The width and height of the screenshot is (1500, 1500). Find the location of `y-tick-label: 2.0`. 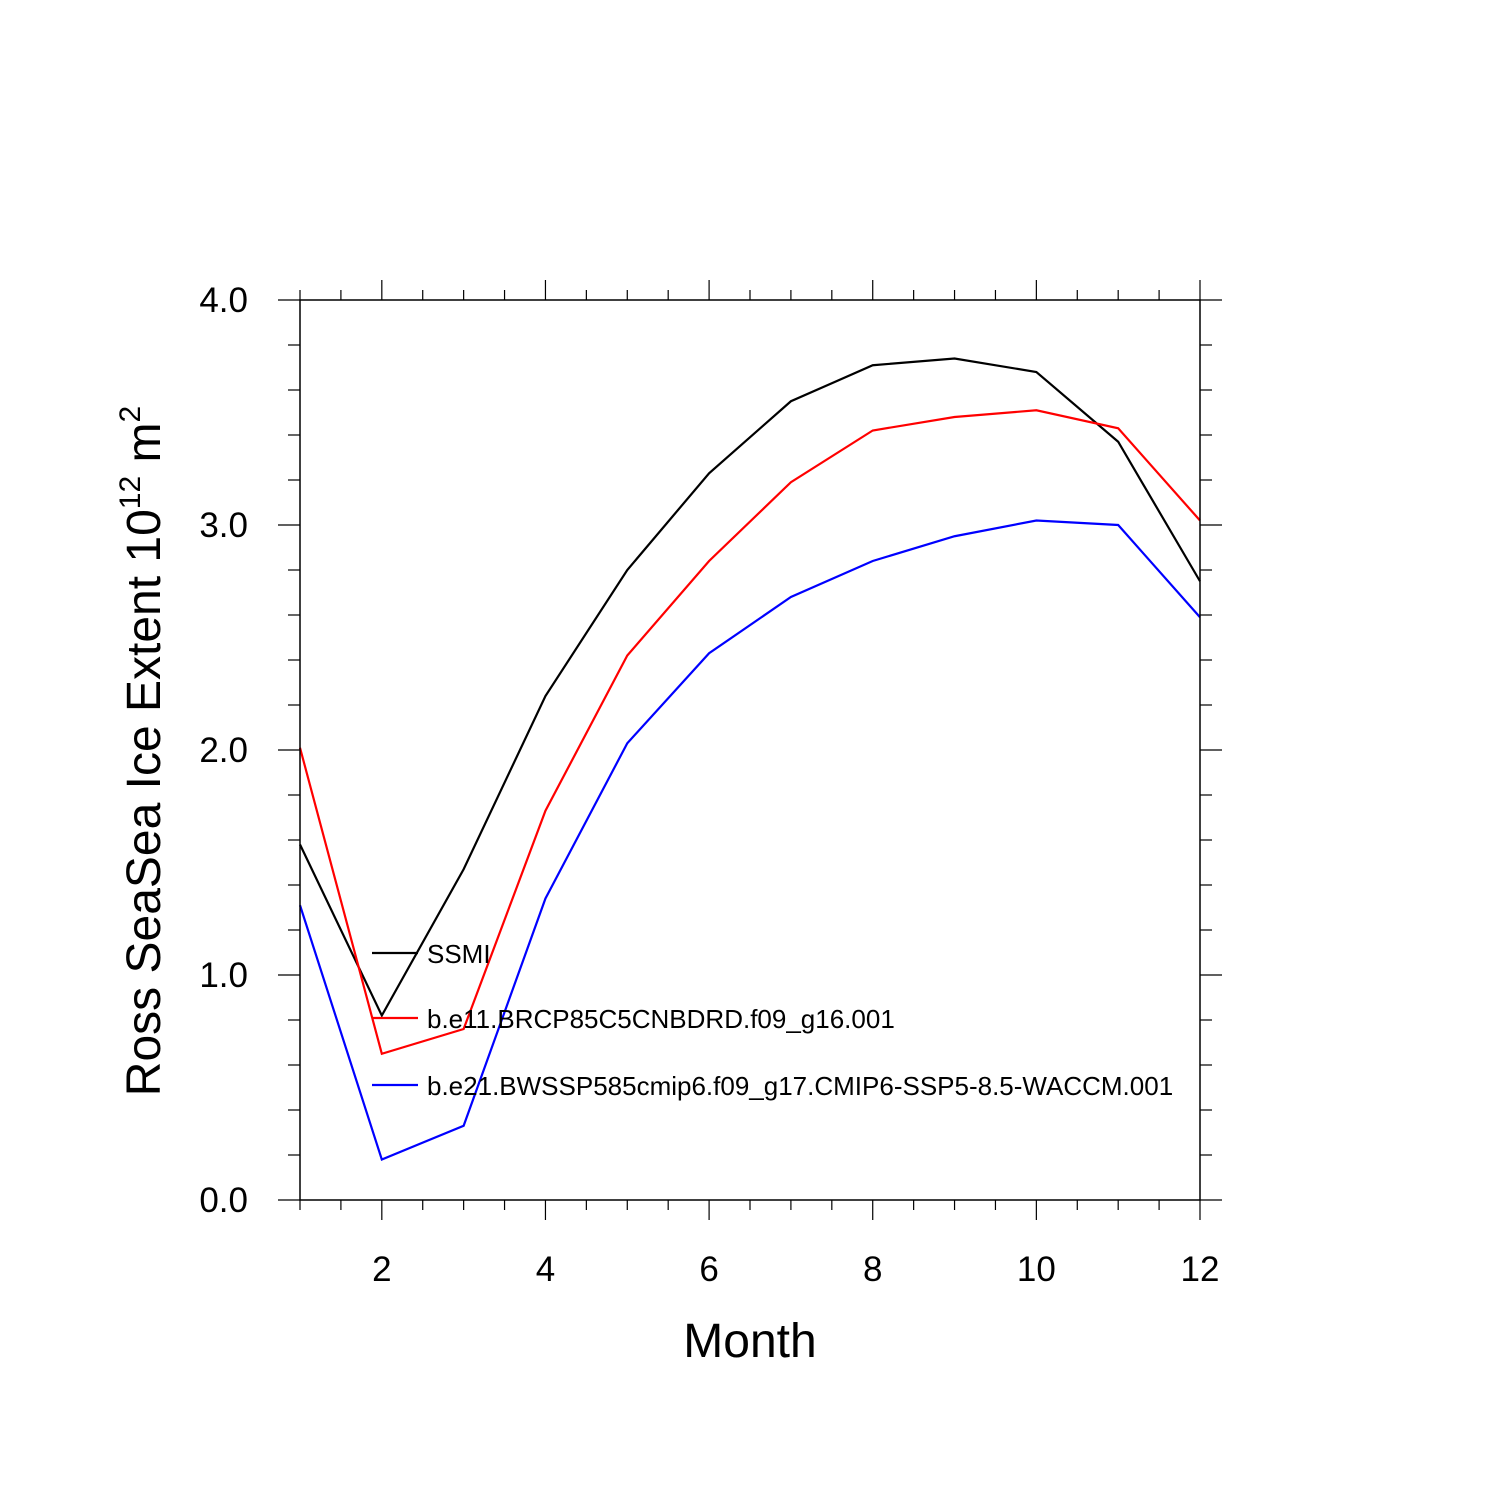

y-tick-label: 2.0 is located at coordinates (223, 750).